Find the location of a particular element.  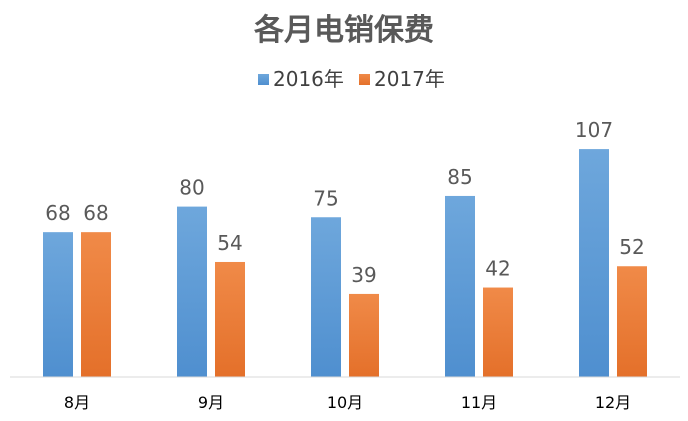

legend-label-2017: 2017年 is located at coordinates (409, 79).